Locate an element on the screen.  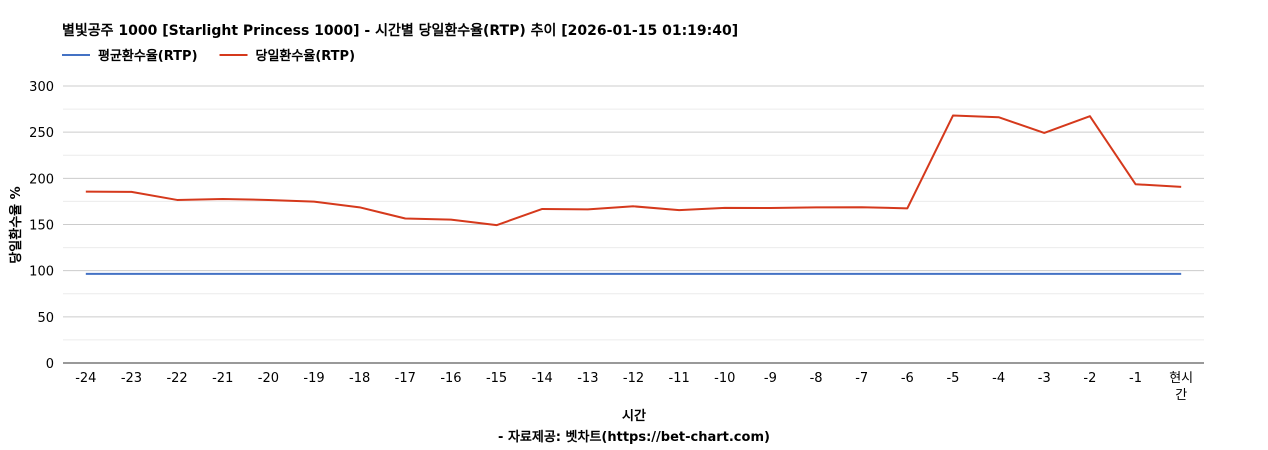
x-tick-label: -8 is located at coordinates (816, 378).